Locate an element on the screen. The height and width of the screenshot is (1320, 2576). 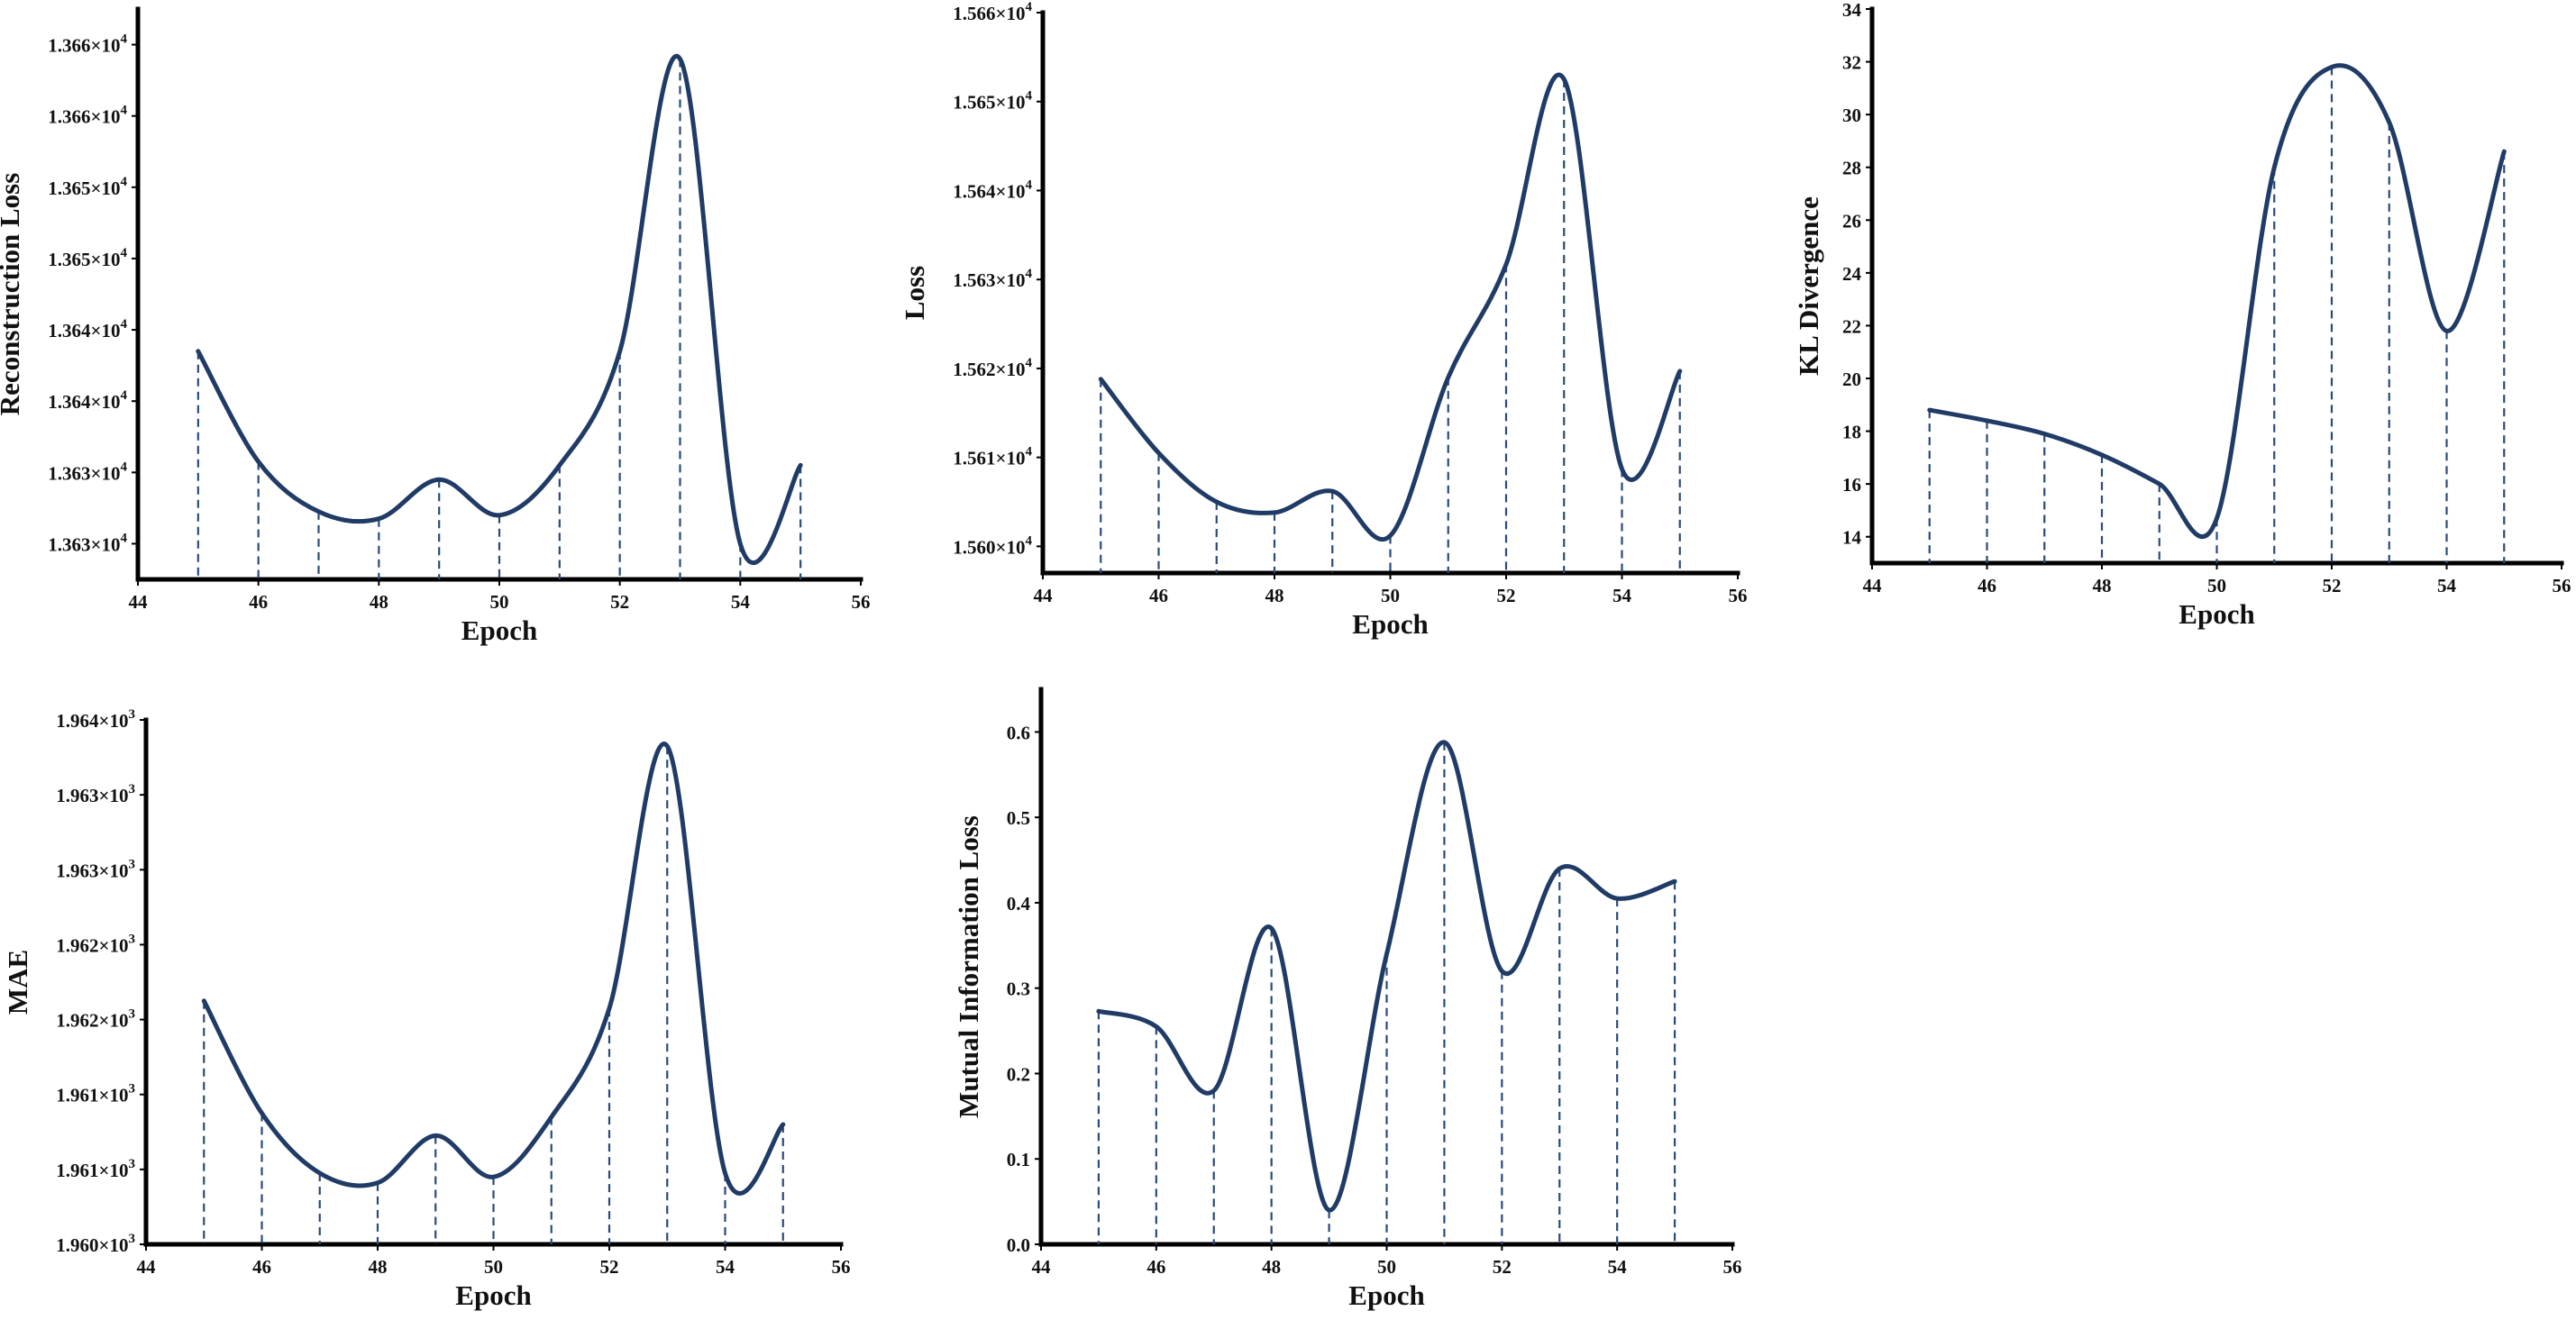
y-axis-title: Reconstruction Loss is located at coordinates (12, 294).